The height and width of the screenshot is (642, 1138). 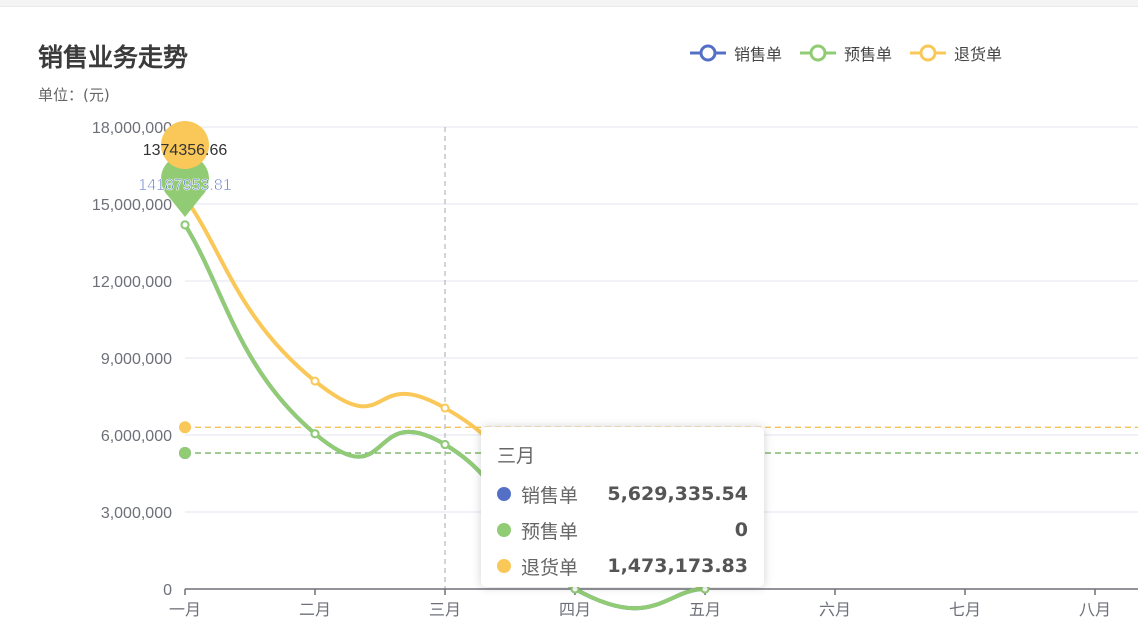 What do you see at coordinates (167, 590) in the screenshot?
I see `y-tick-label: 0` at bounding box center [167, 590].